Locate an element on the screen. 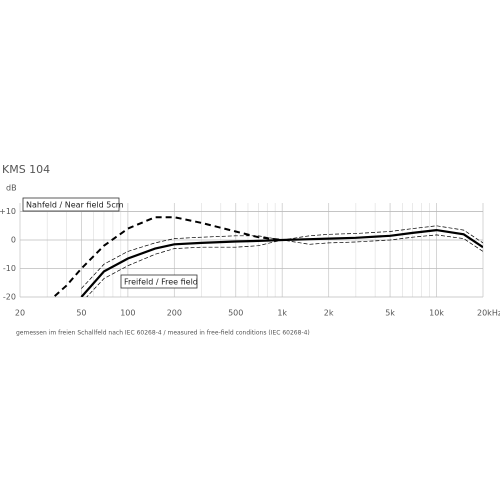  x-tick-label: 1k is located at coordinates (282, 313).